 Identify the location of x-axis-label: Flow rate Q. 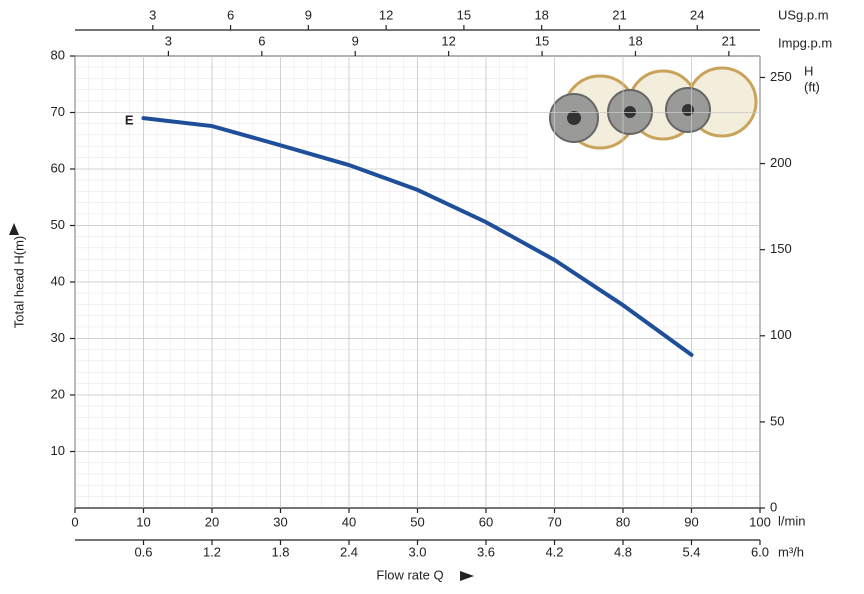
(409, 574).